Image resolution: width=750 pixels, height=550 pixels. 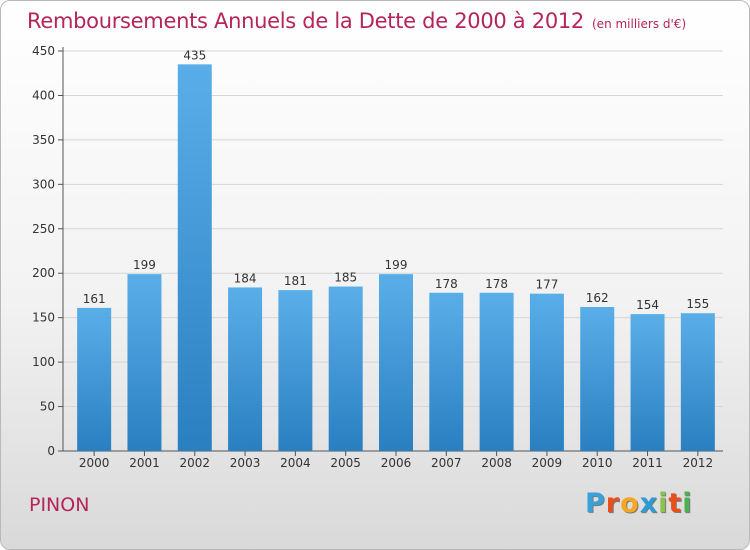 I want to click on data-label-2011: 154, so click(x=647, y=305).